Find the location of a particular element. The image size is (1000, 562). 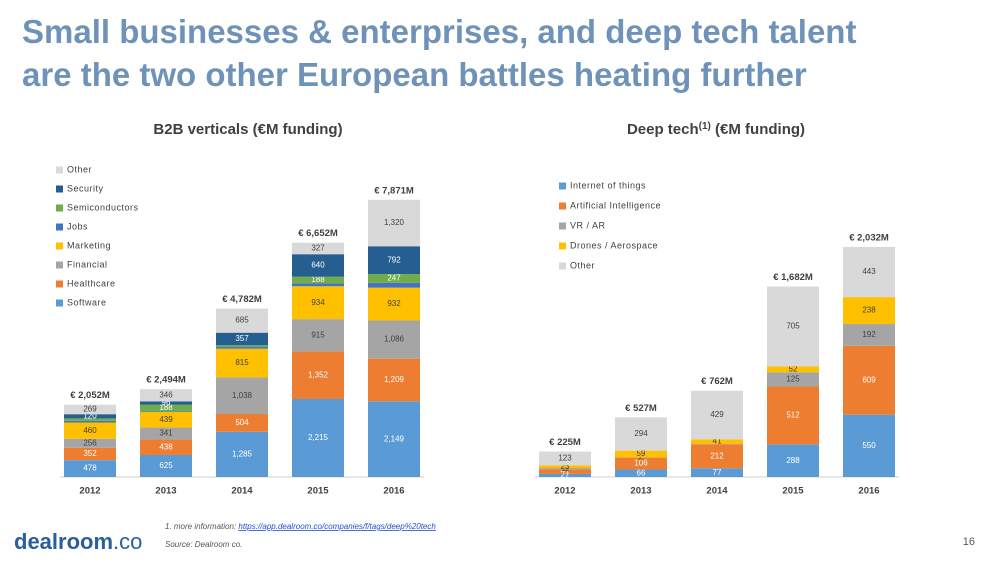

chart-title: B2B verticals (€M funding) is located at coordinates (247, 129).